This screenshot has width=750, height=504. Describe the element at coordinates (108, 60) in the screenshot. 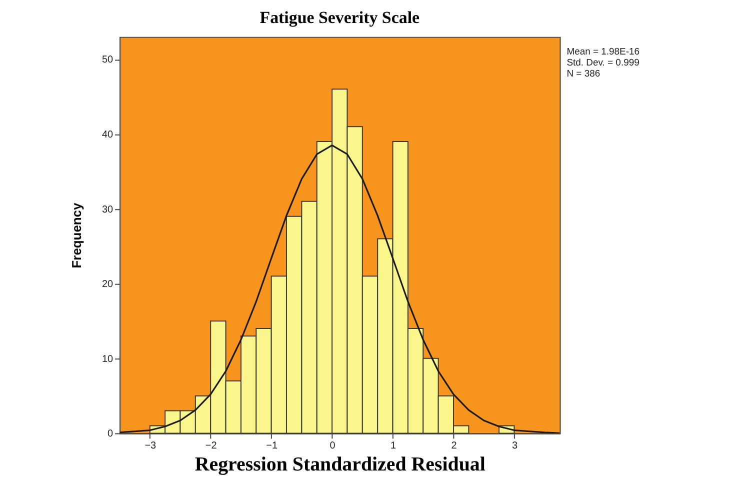

I see `y-tick-label: 50` at that location.